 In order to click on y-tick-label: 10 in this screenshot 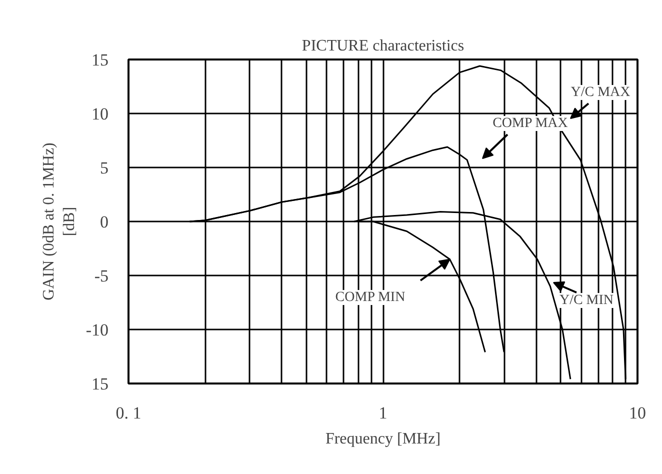, I will do `click(100, 114)`.